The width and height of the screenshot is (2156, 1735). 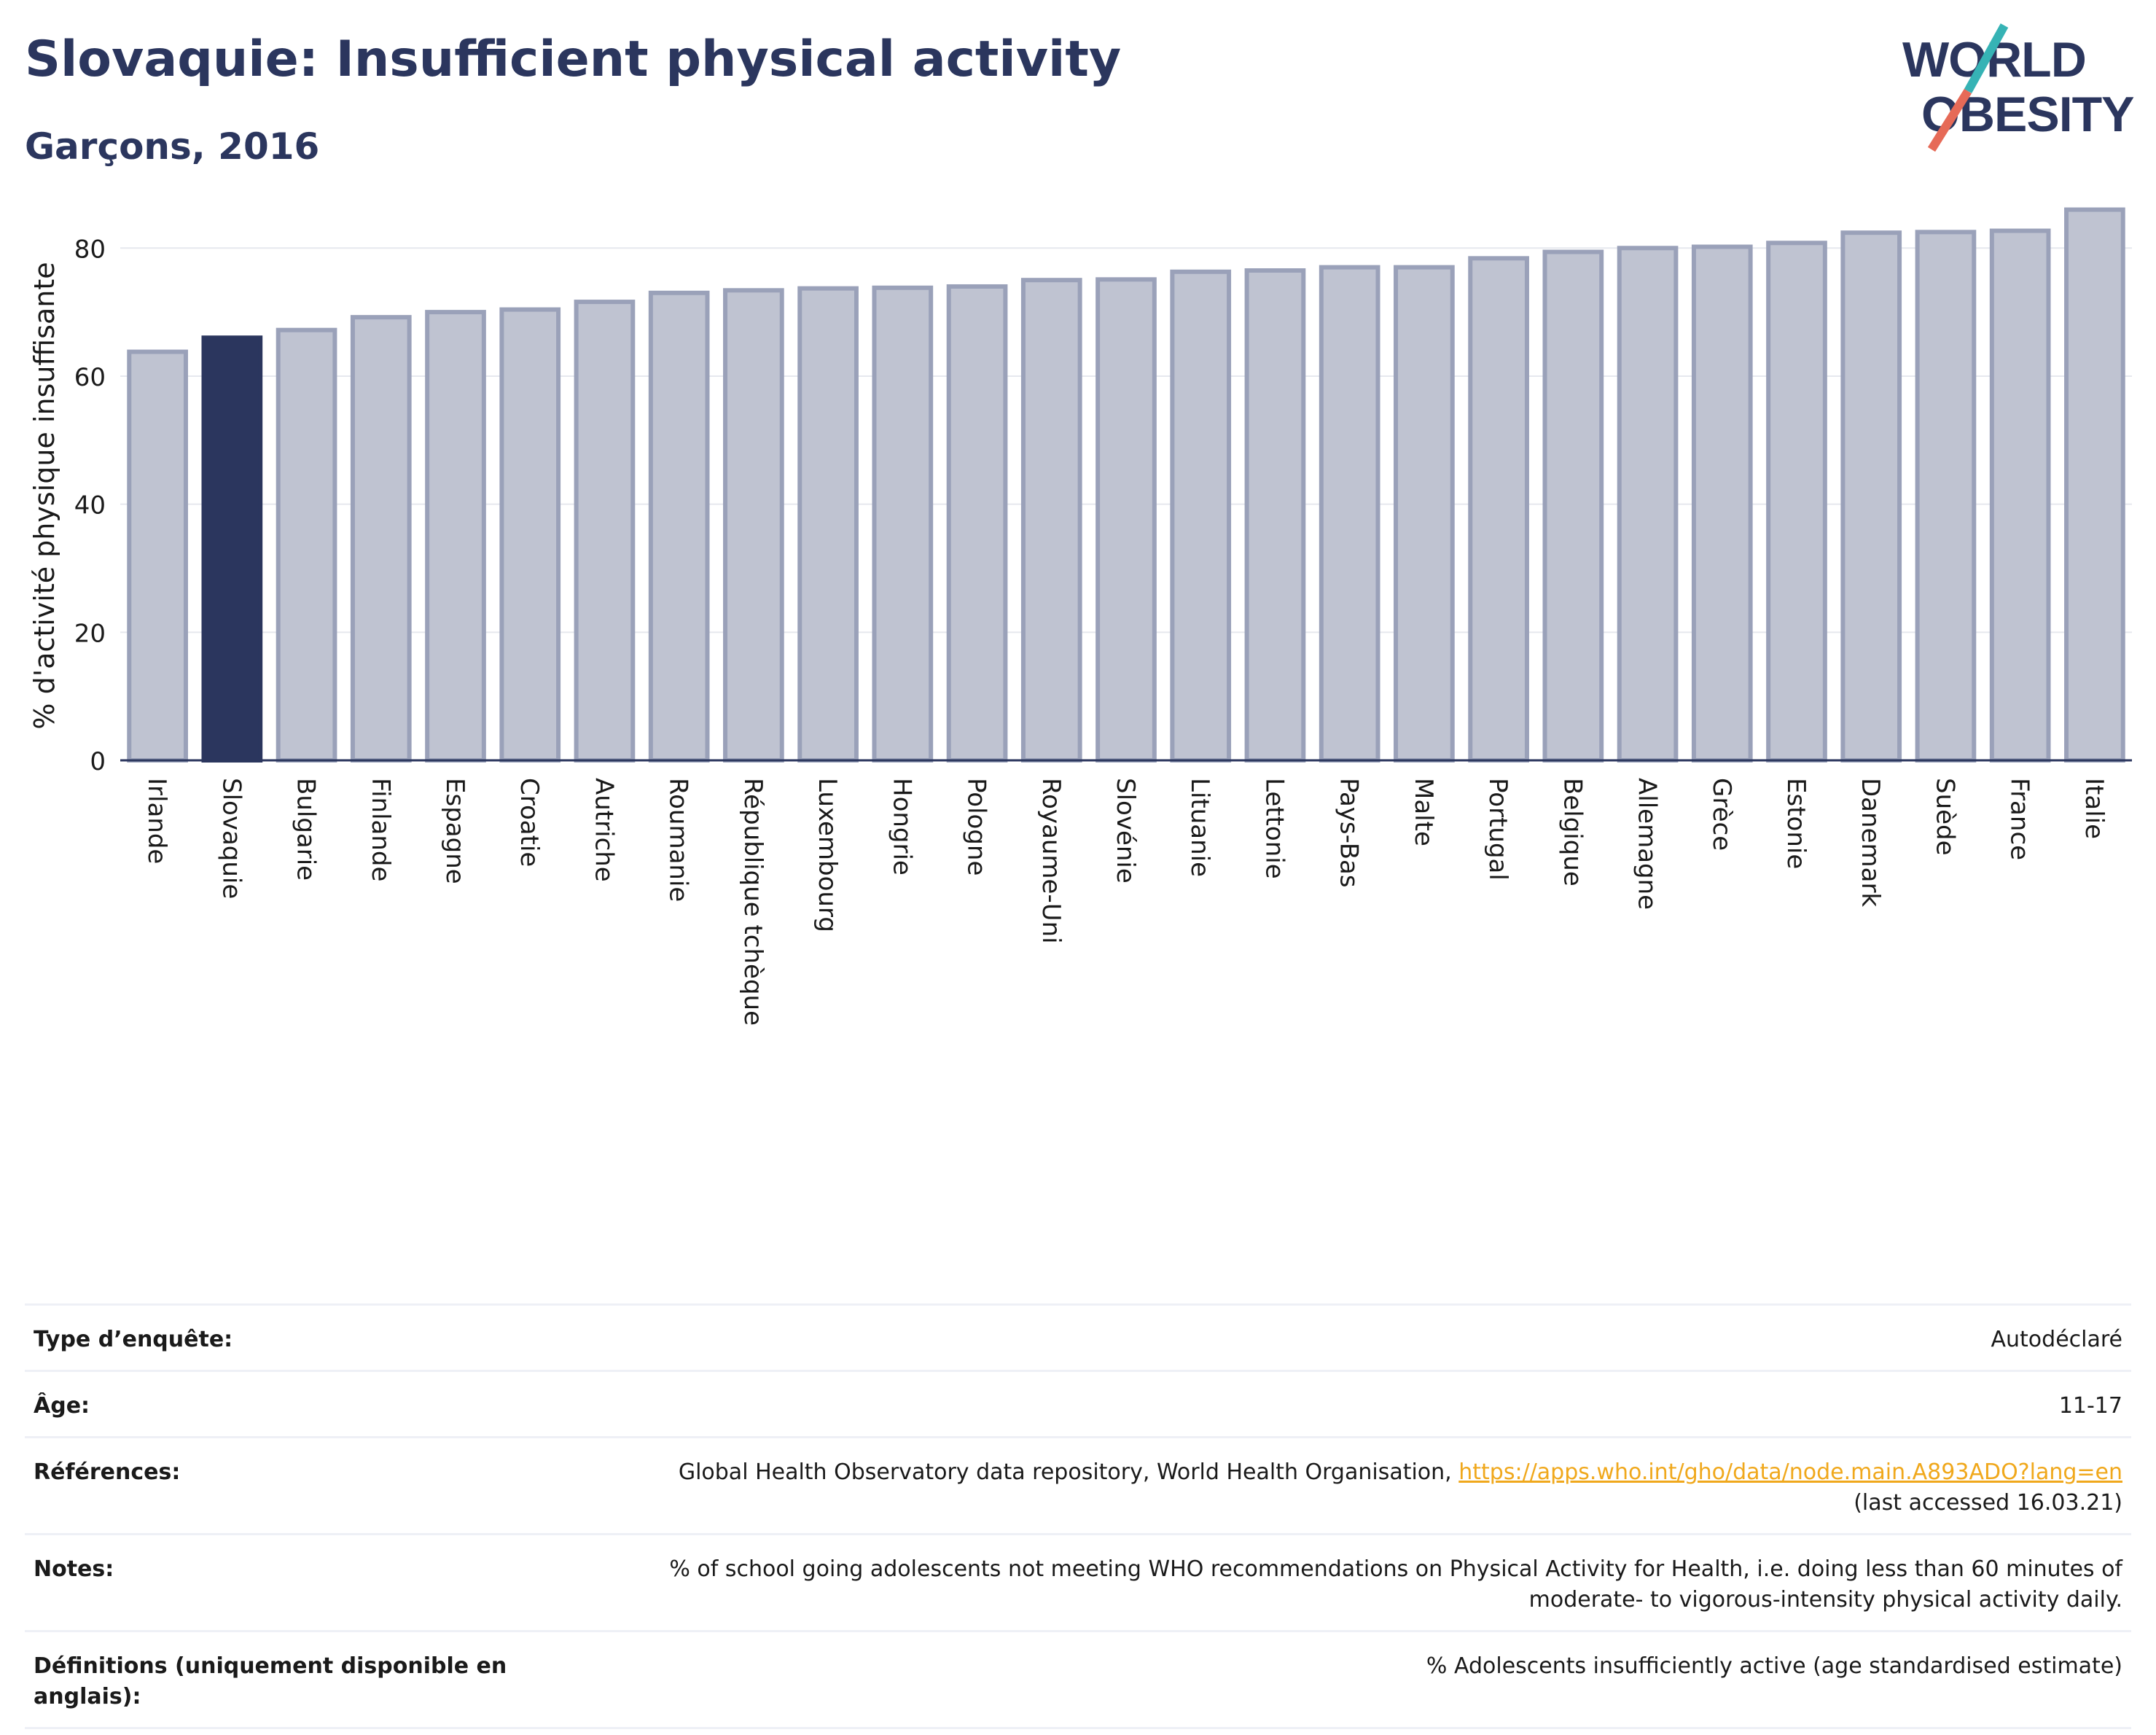 What do you see at coordinates (62, 1406) in the screenshot?
I see `info-label: Âge:` at bounding box center [62, 1406].